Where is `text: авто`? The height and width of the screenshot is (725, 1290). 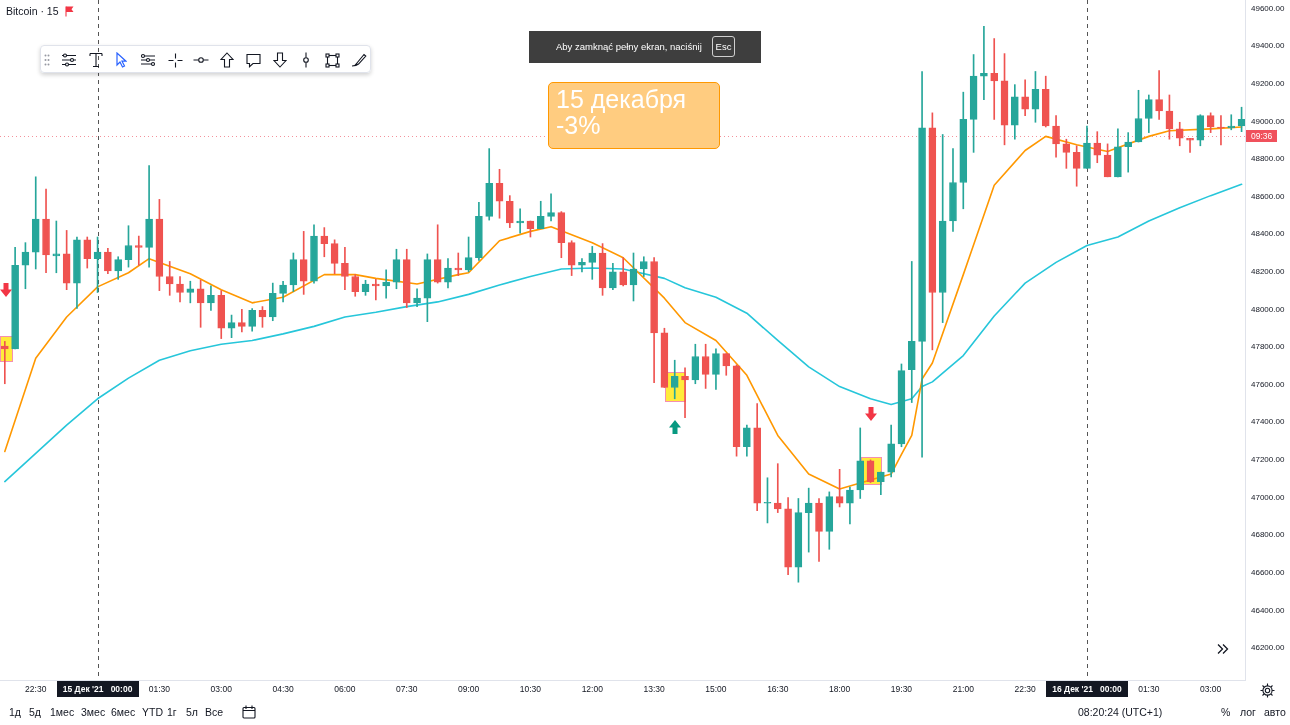
text: авто is located at coordinates (1275, 712).